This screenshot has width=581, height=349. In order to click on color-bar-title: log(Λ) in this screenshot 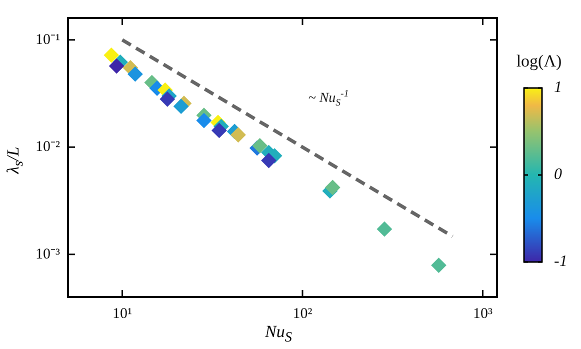, I will do `click(539, 60)`.